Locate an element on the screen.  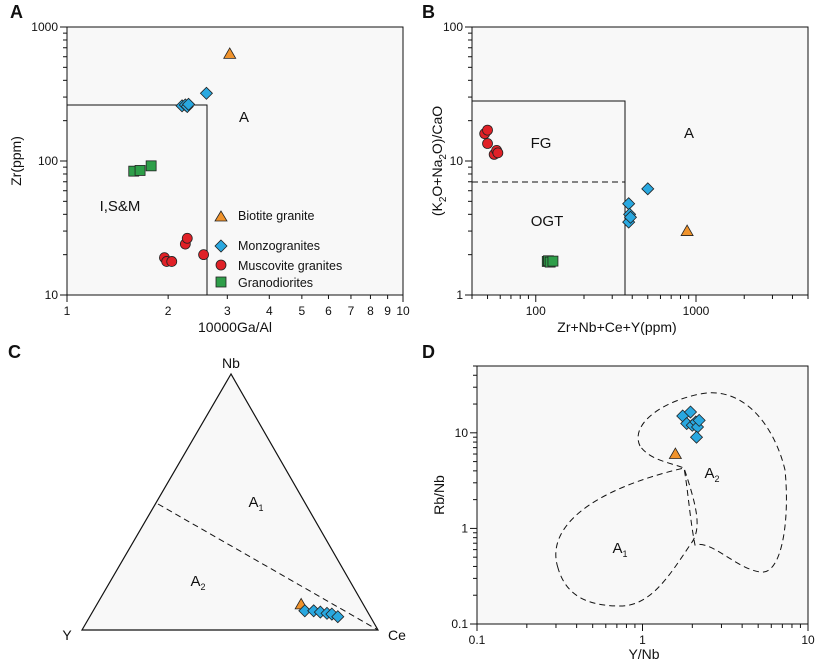
x-tick-label: 2 is located at coordinates (168, 311).